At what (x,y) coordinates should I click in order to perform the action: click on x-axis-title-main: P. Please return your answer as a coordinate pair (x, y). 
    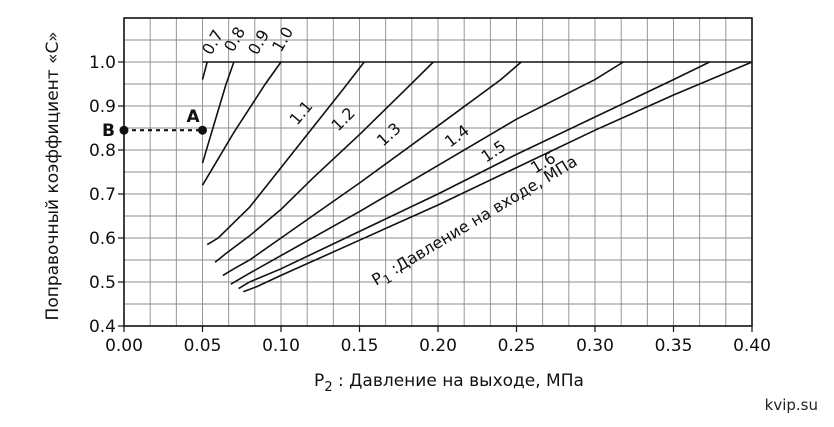
    Looking at the image, I should click on (319, 381).